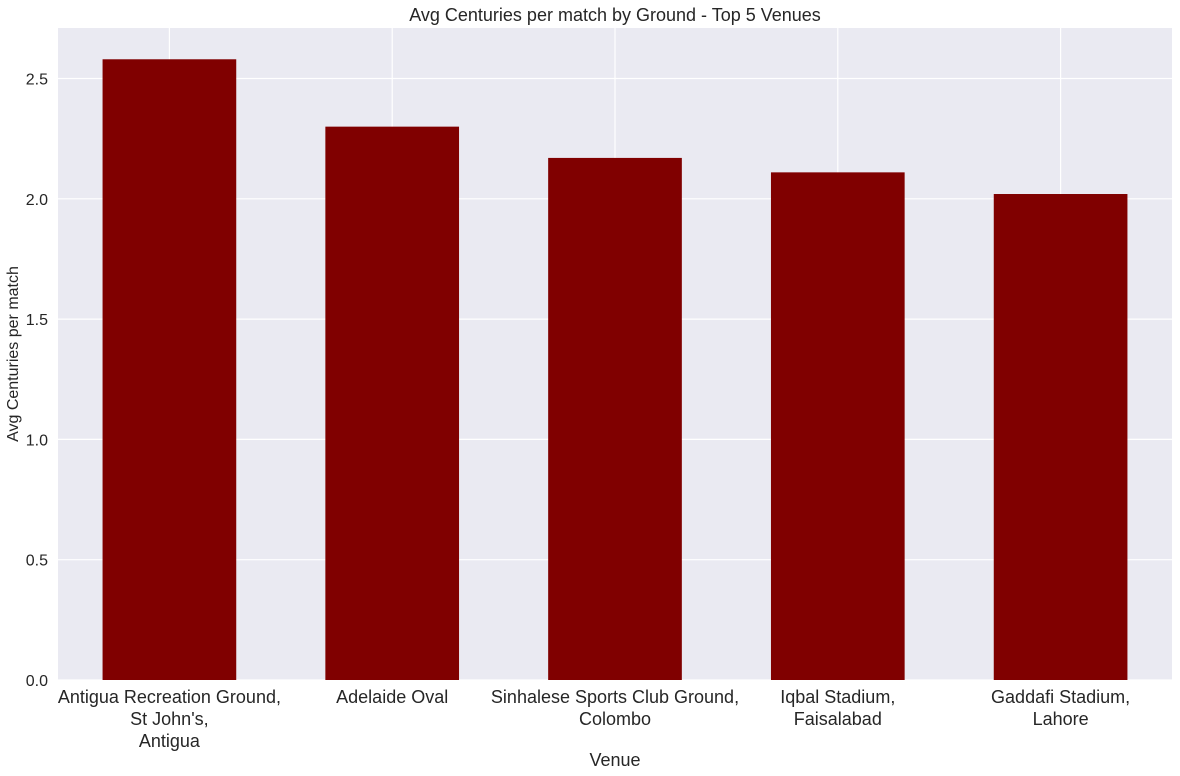 This screenshot has width=1180, height=776. Describe the element at coordinates (37, 200) in the screenshot. I see `y-tick-label: 2.0` at that location.